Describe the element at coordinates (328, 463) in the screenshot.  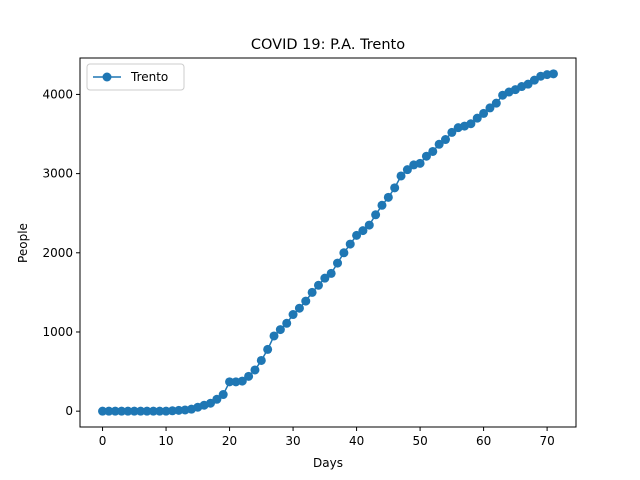
I see `x-axis-label: Days` at that location.